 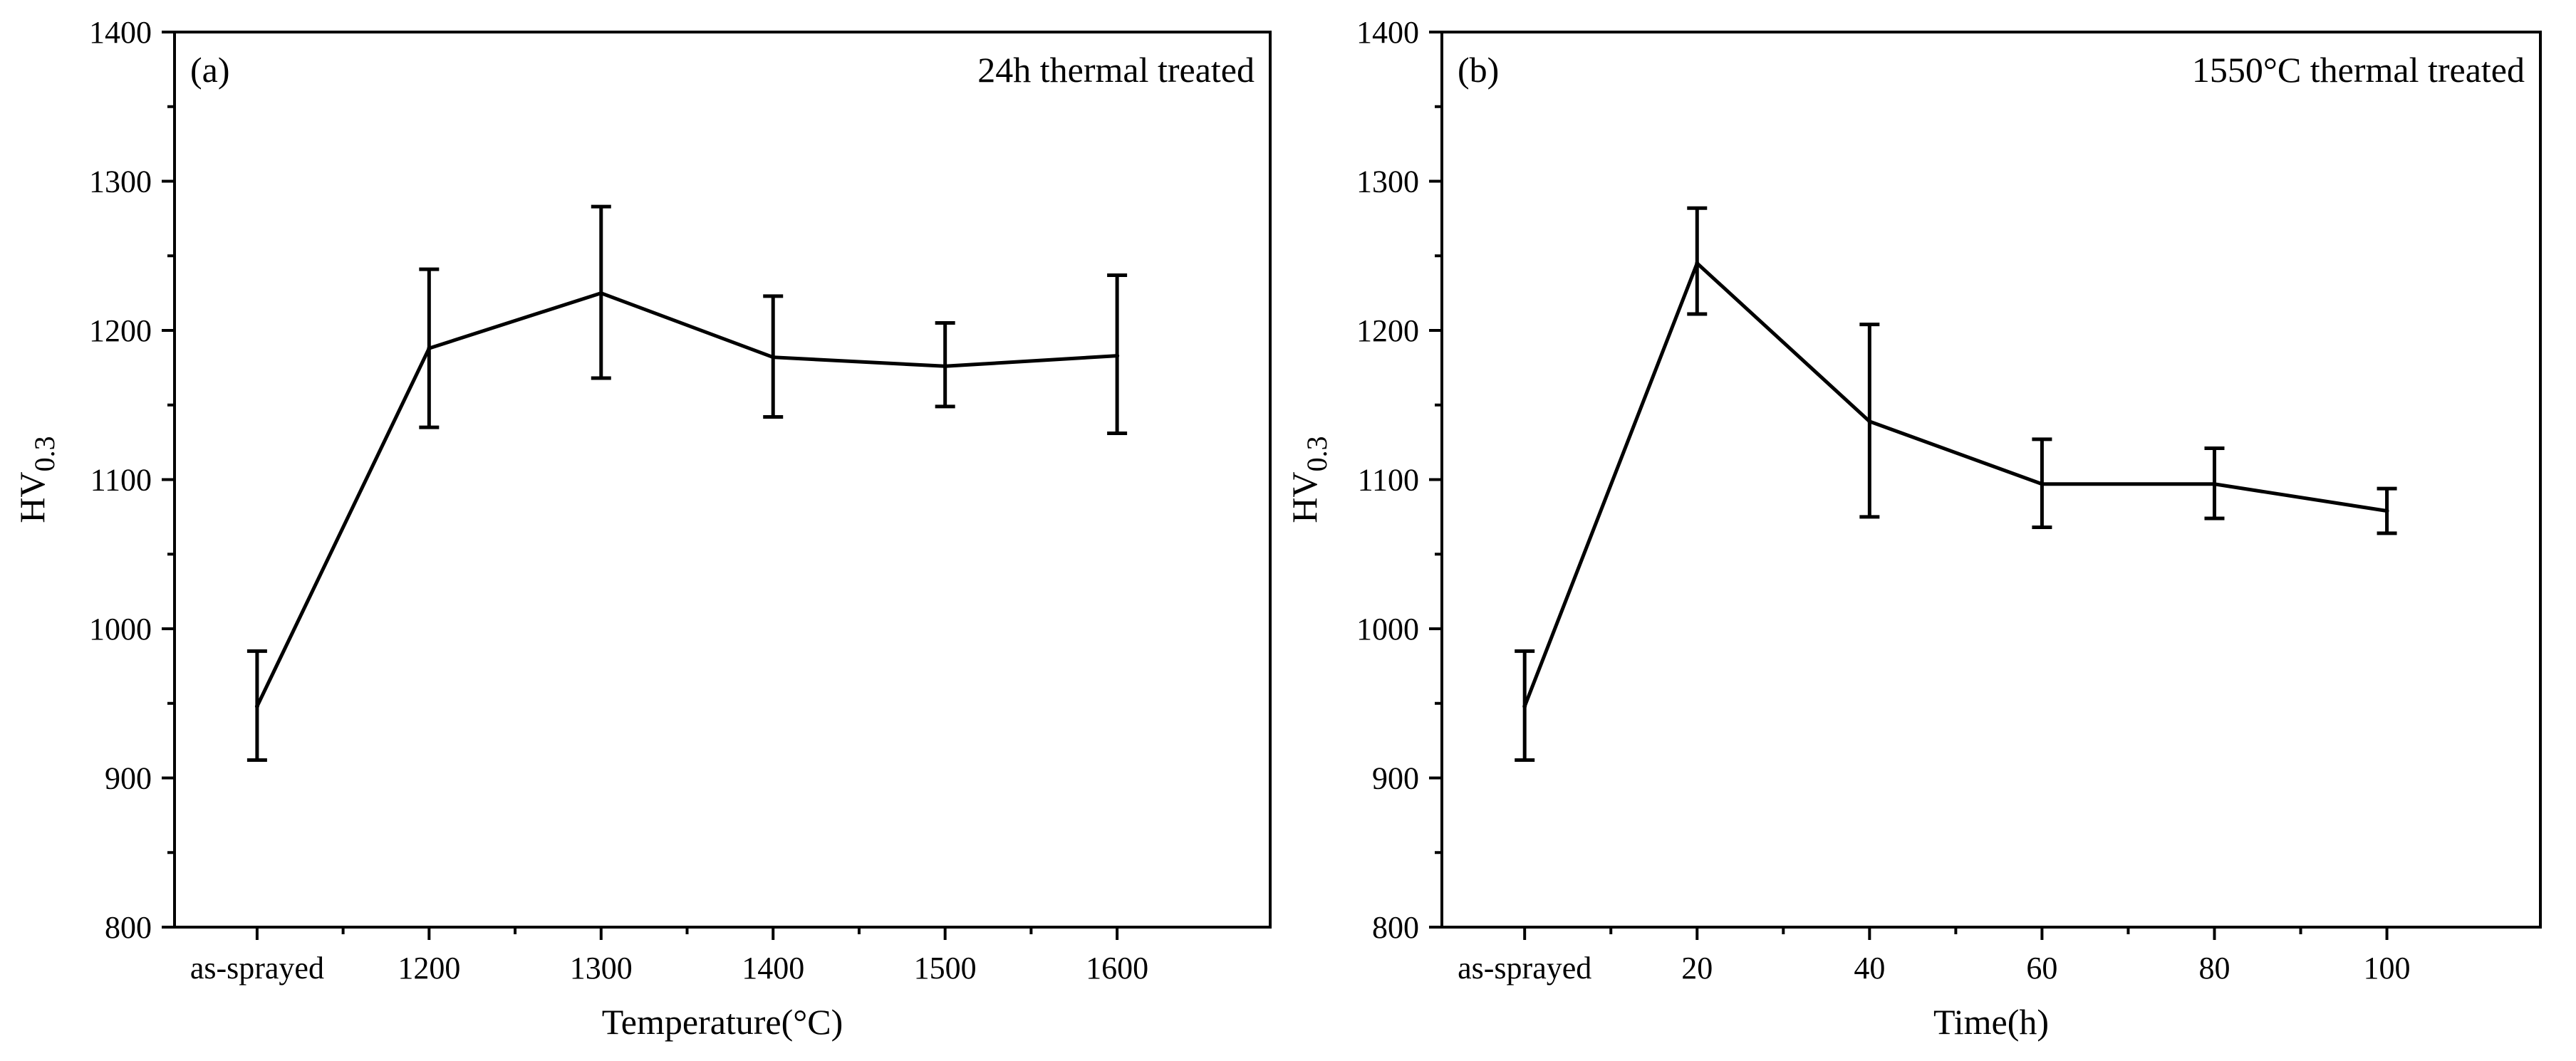 I want to click on x-tick-label: 1200, so click(x=429, y=968).